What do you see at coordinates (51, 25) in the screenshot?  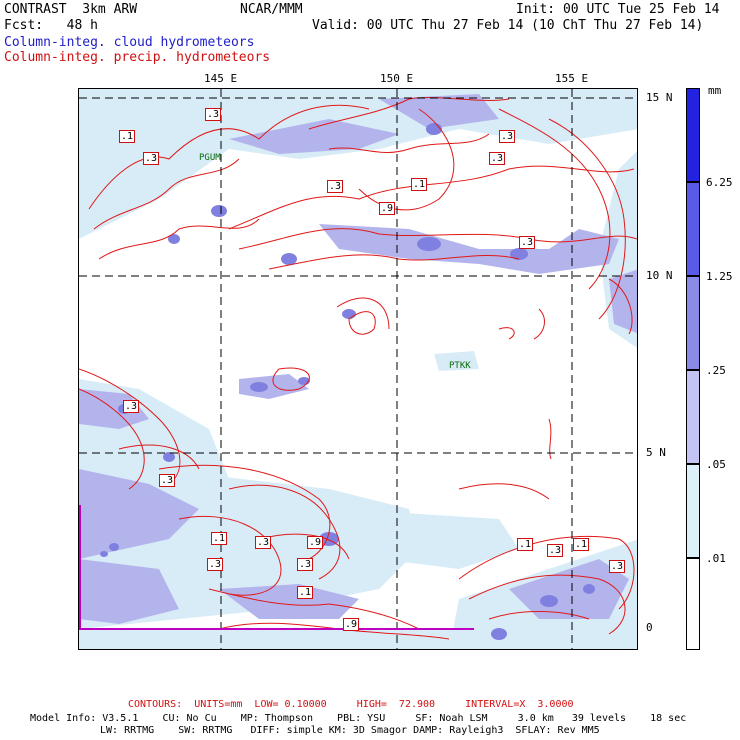 I see `forecast-hour: Fcst: 48 h` at bounding box center [51, 25].